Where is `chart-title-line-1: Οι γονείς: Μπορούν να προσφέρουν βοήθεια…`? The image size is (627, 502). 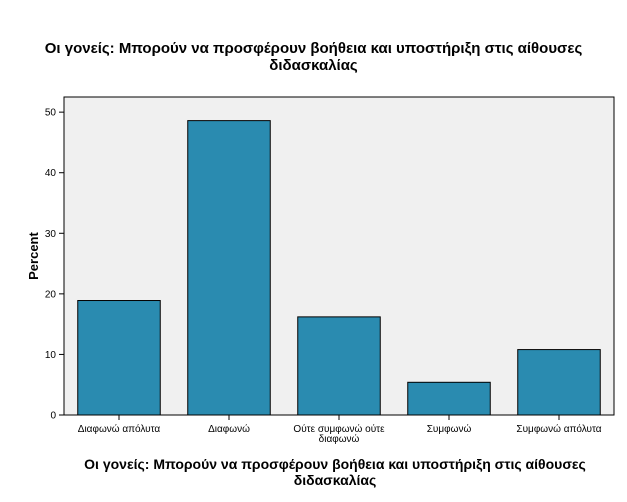
chart-title-line-1: Οι γονείς: Μπορούν να προσφέρουν βοήθεια… is located at coordinates (313, 48).